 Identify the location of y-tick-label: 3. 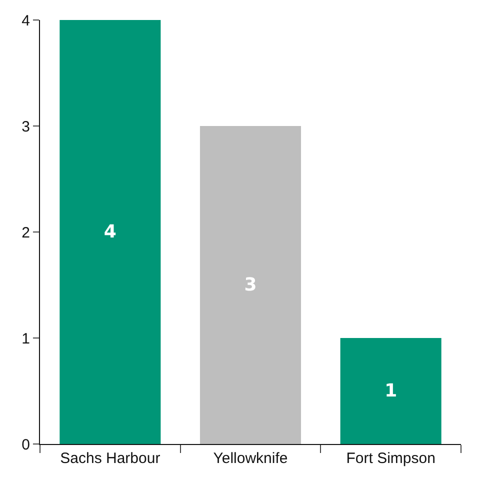
(26, 127).